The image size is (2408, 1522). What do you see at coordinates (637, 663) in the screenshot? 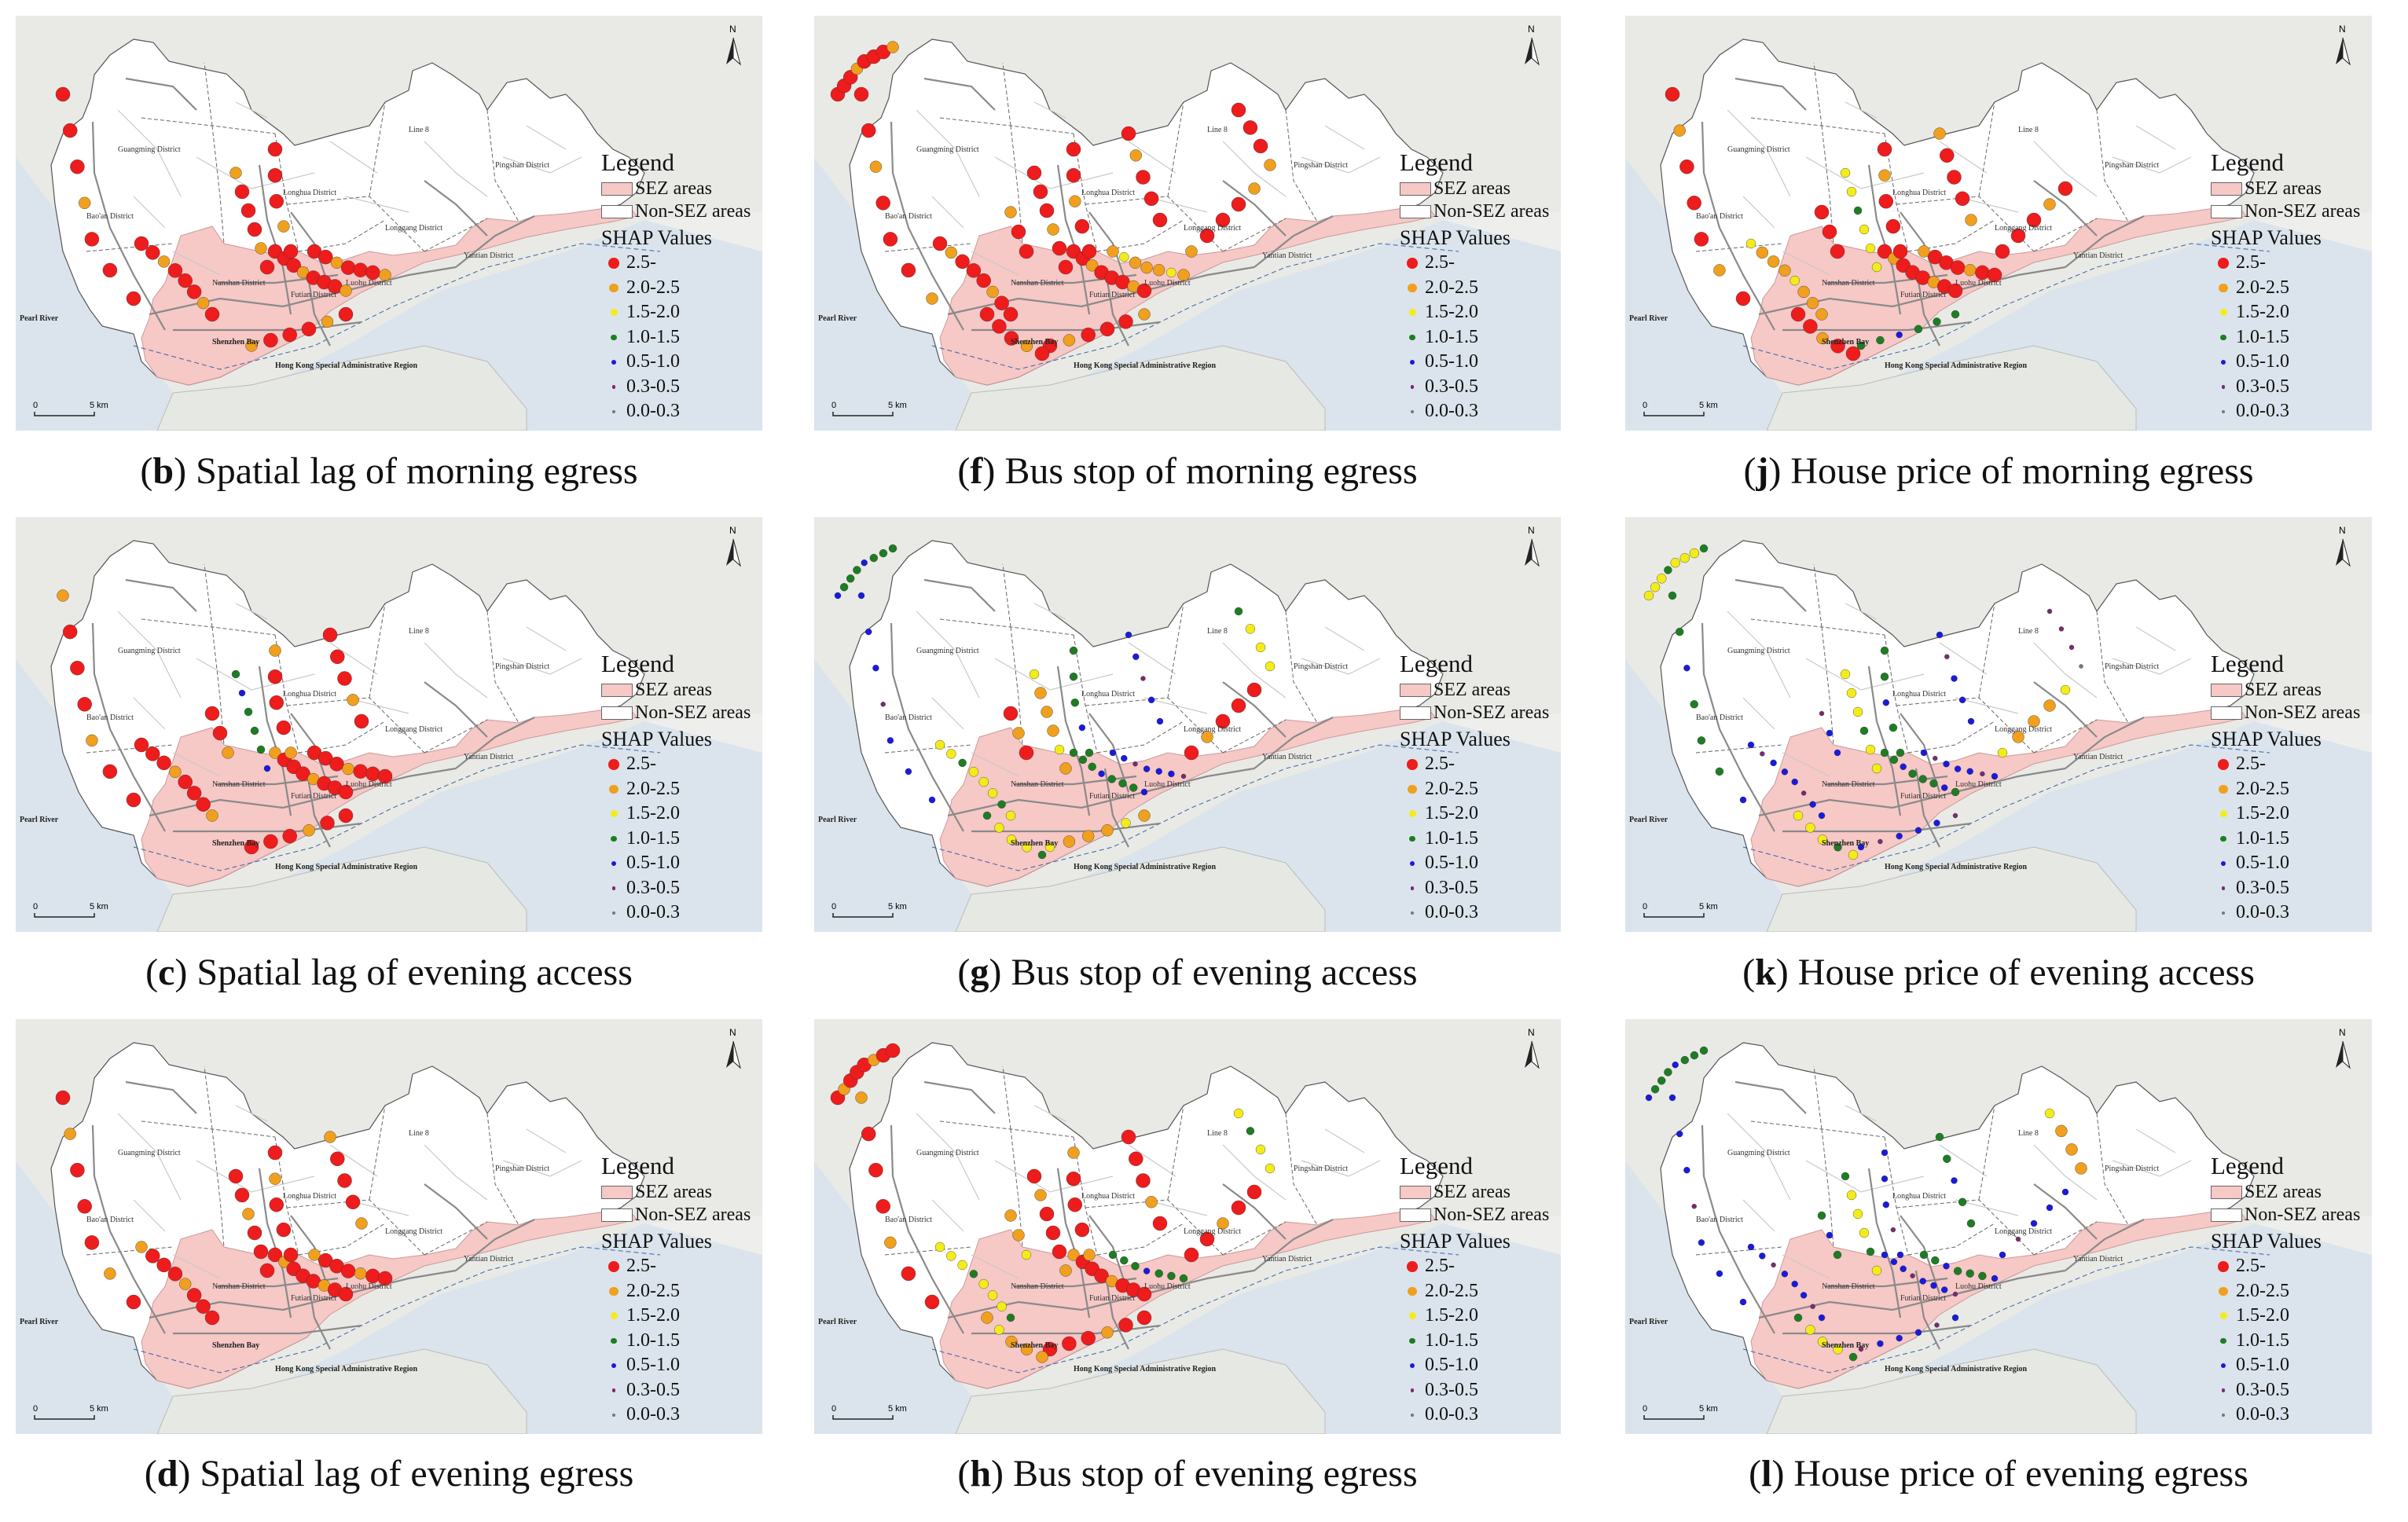
I see `legend-title: Legend` at bounding box center [637, 663].